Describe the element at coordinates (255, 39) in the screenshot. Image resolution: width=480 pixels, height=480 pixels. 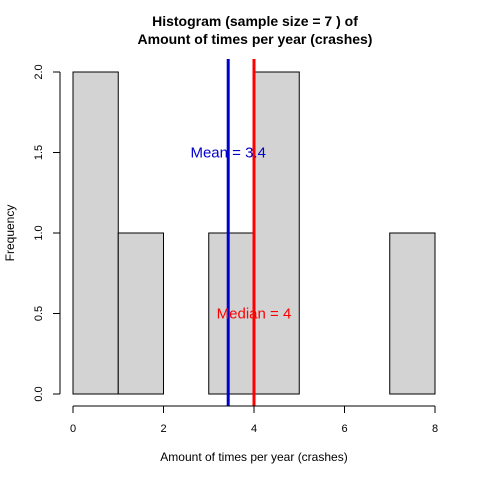
I see `chart-title-line2: Amount of times per year (crashes)` at that location.